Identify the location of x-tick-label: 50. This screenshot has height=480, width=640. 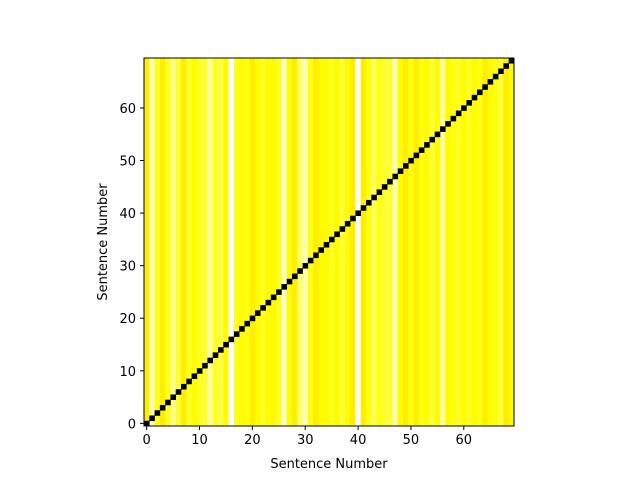
(411, 440).